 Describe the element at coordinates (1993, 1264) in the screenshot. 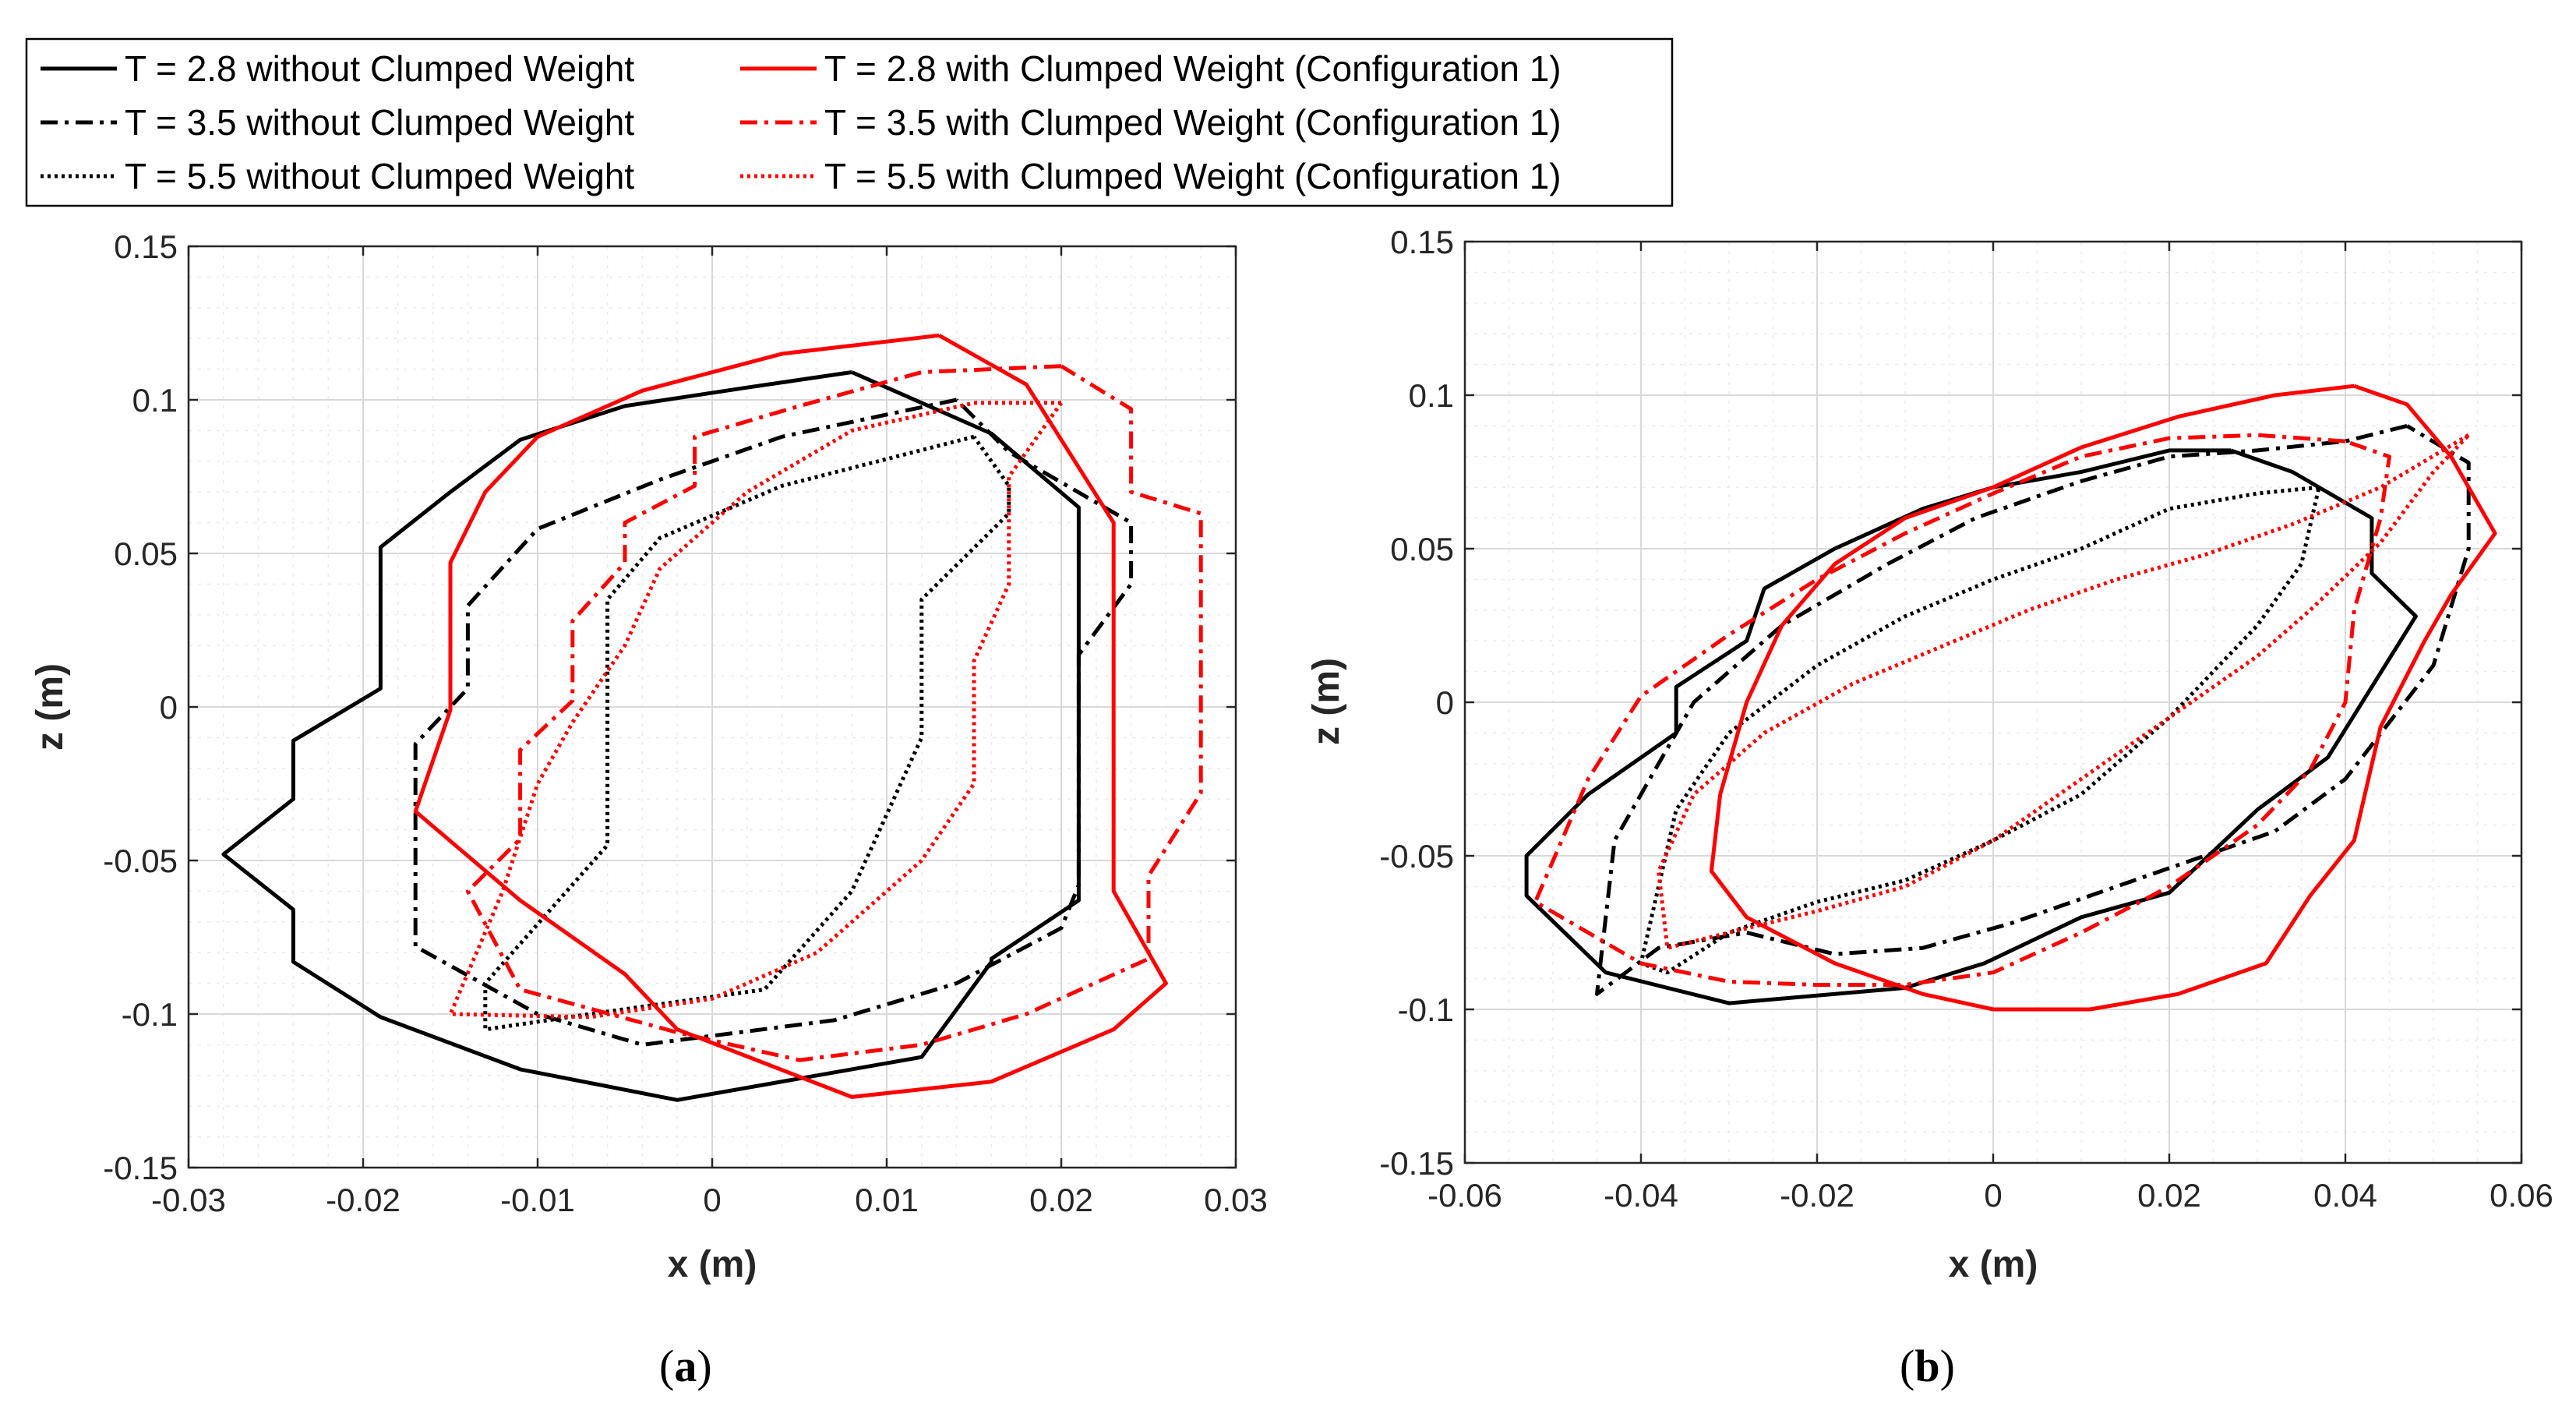

I see `panel-b-x-axis-label: x (m)` at that location.